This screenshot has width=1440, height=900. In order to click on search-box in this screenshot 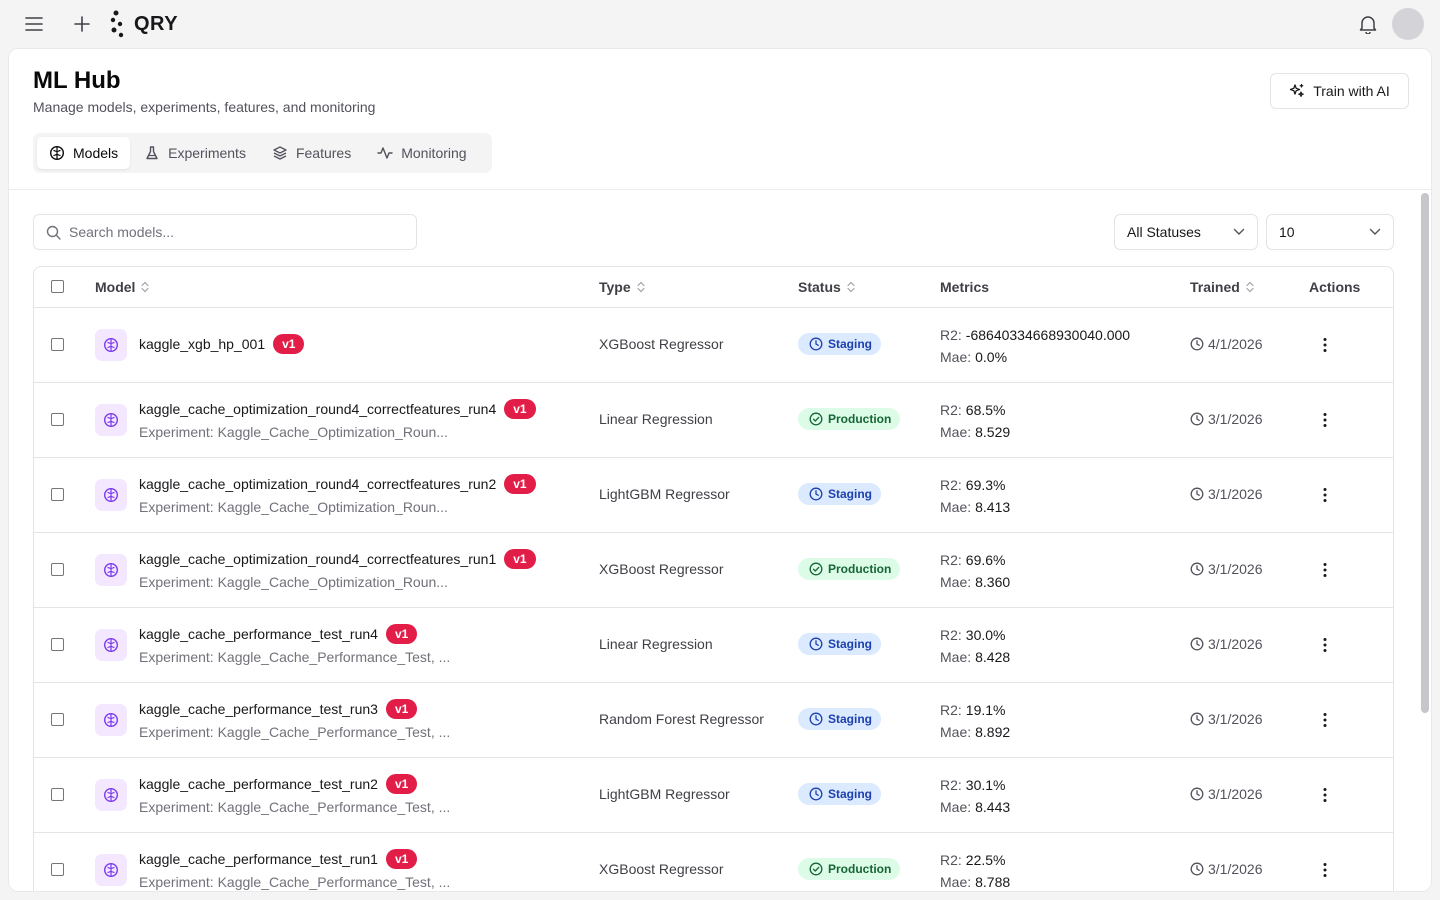, I will do `click(225, 232)`.